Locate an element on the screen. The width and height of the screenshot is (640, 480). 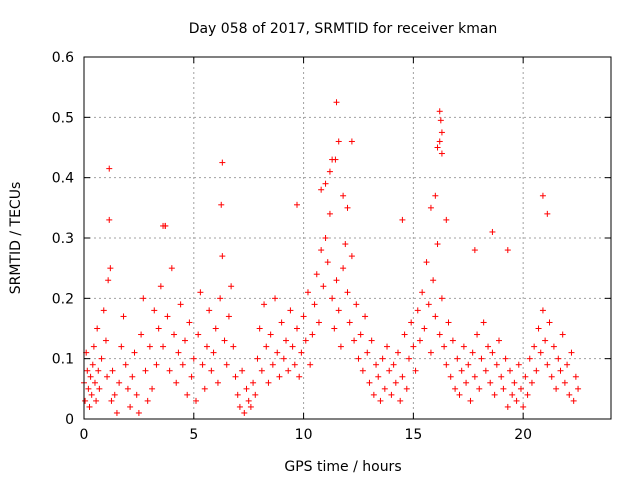
x-tick-label: 15 is located at coordinates (413, 435).